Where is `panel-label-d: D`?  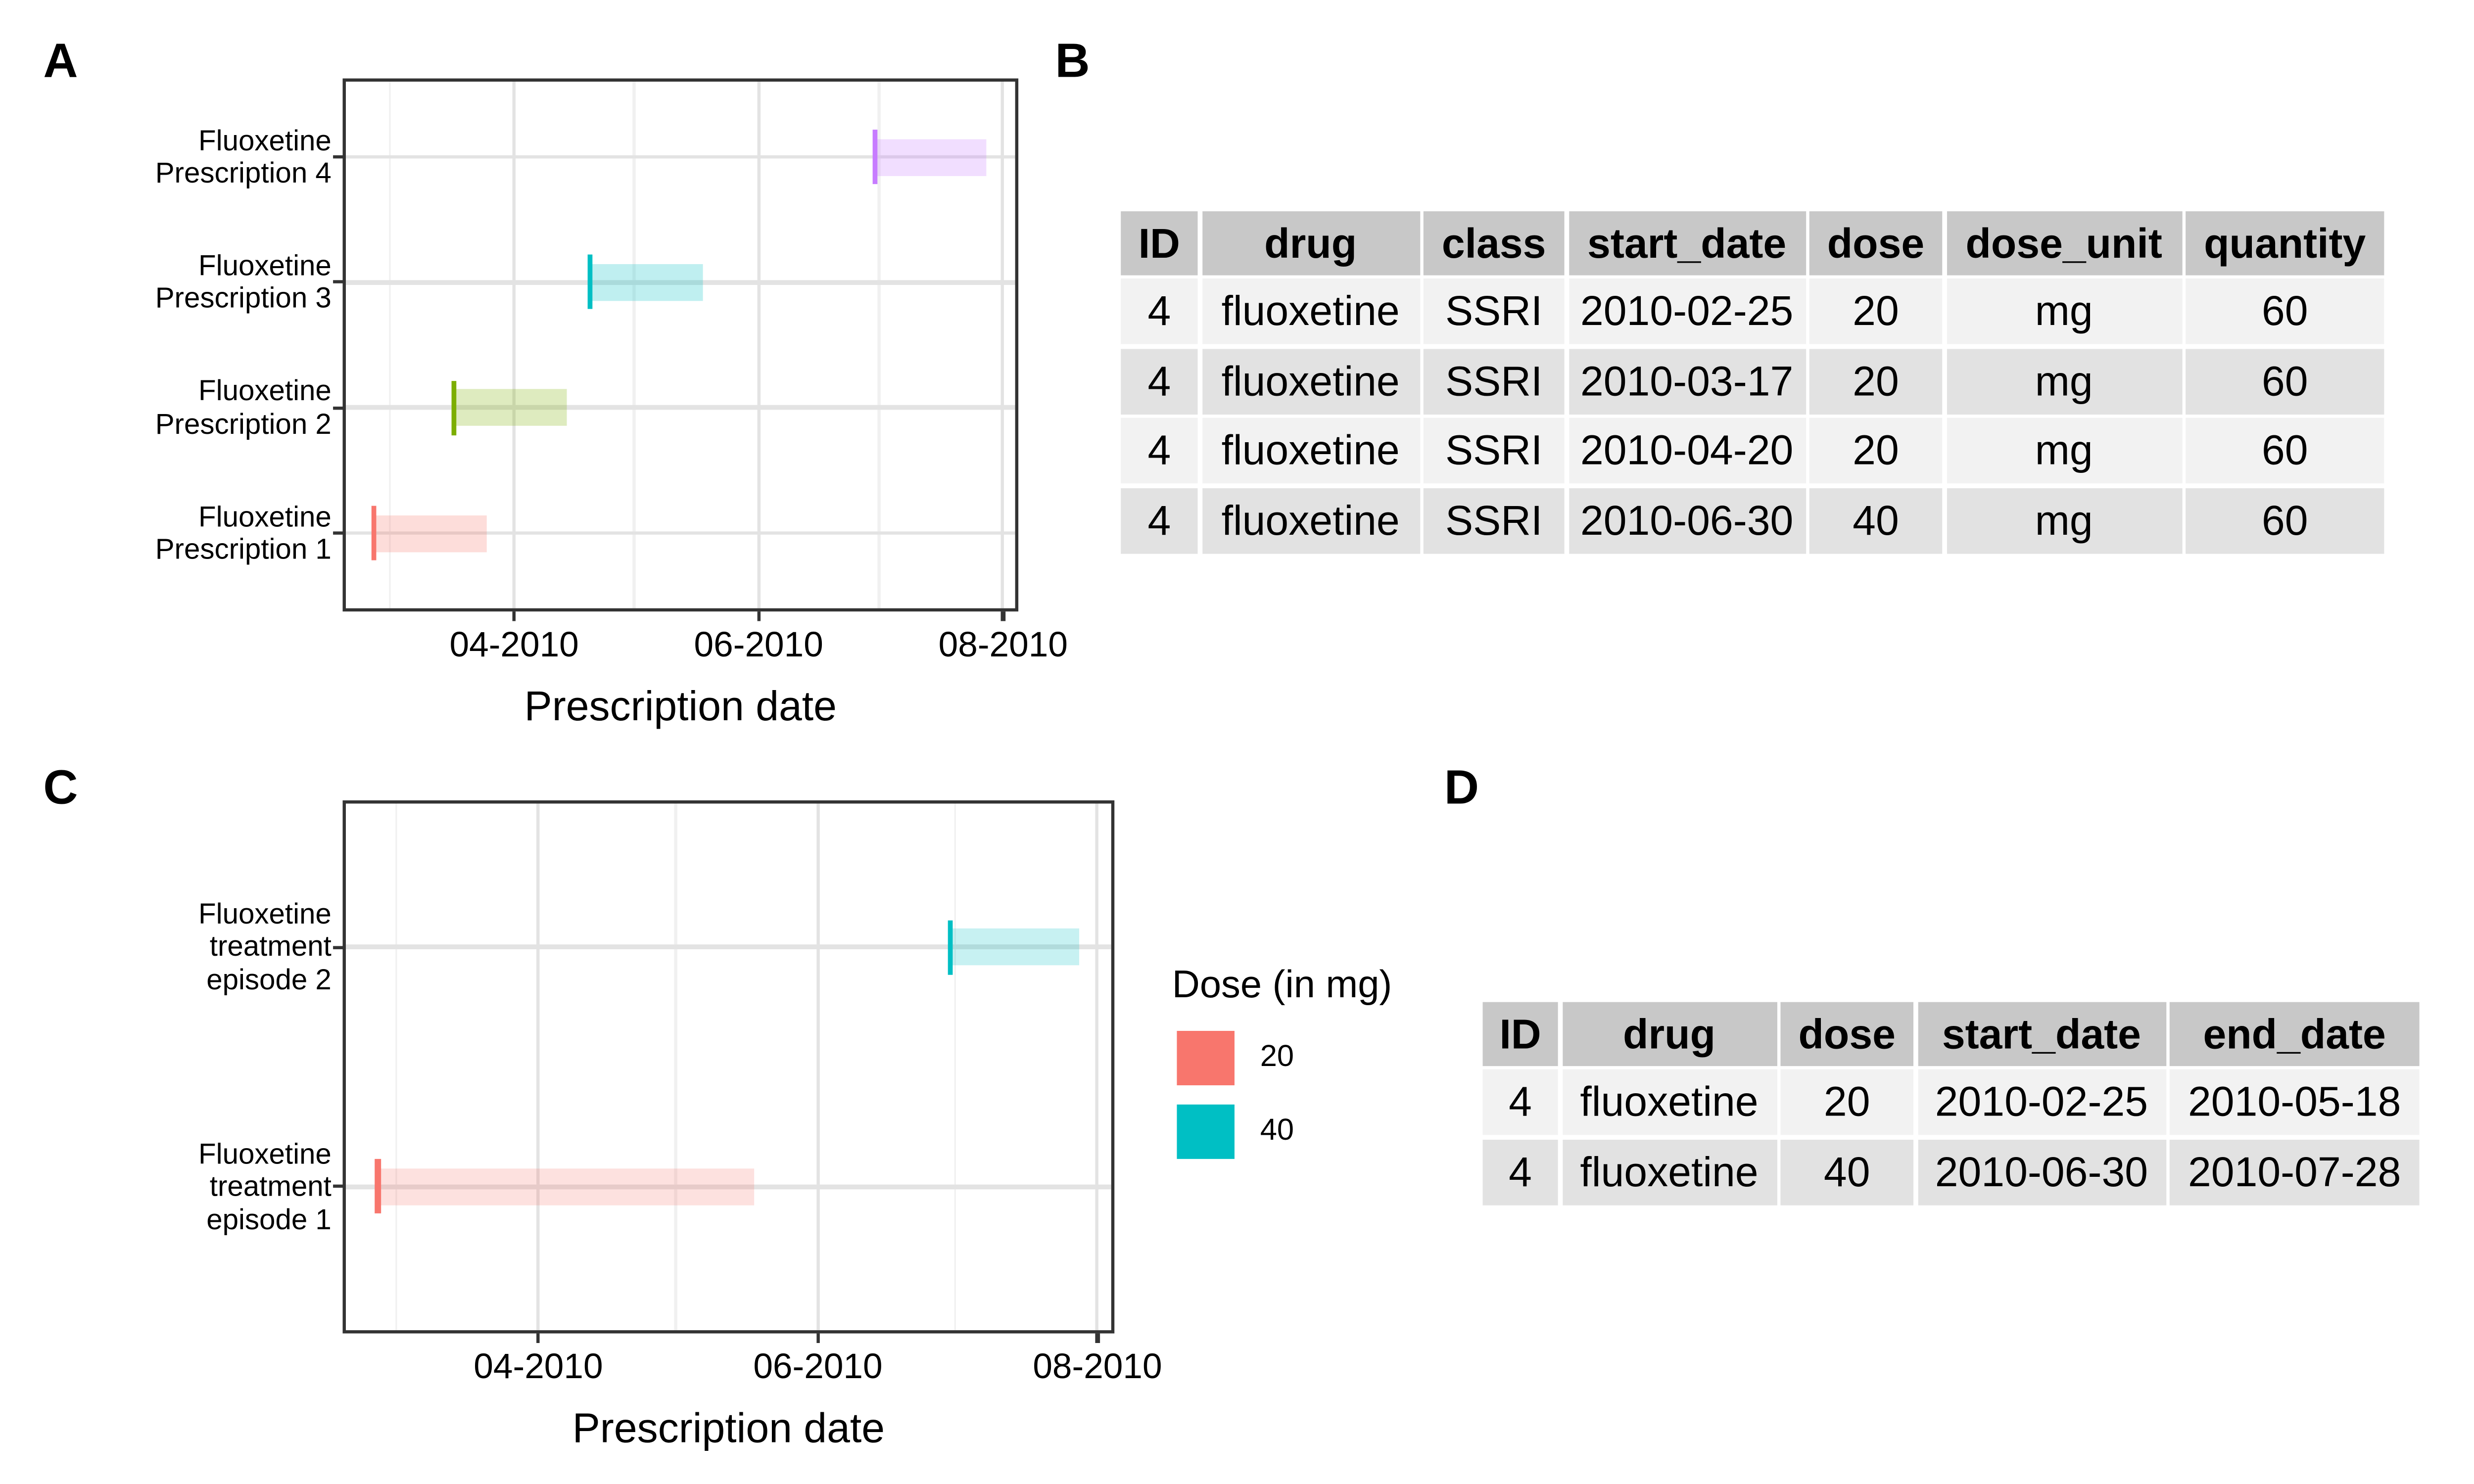 panel-label-d: D is located at coordinates (1461, 788).